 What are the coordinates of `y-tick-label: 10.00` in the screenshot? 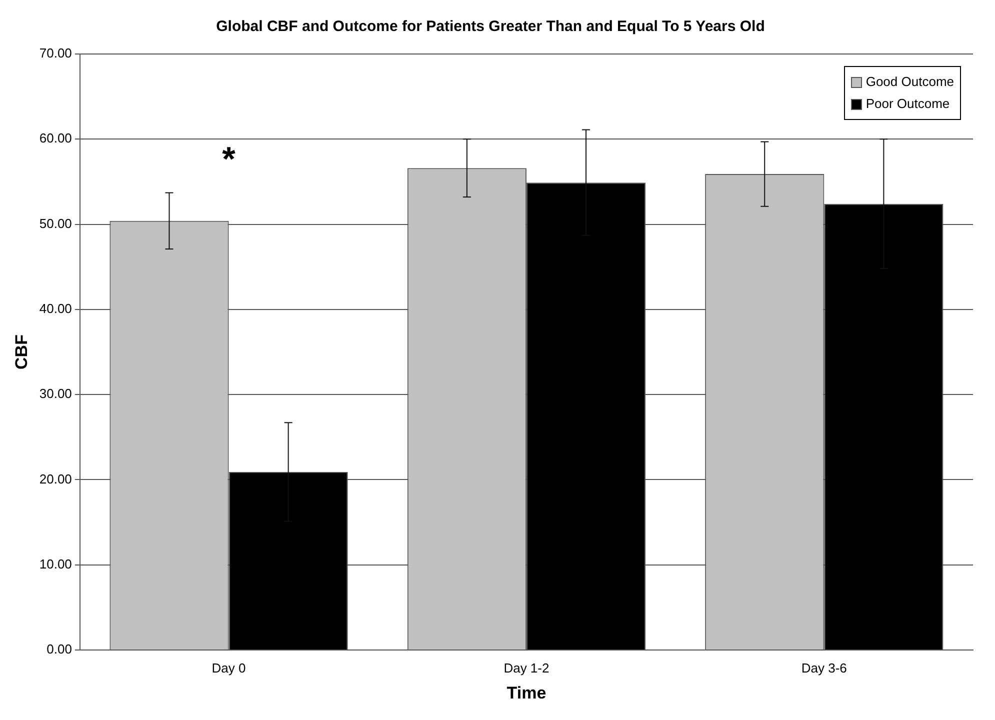 It's located at (55, 564).